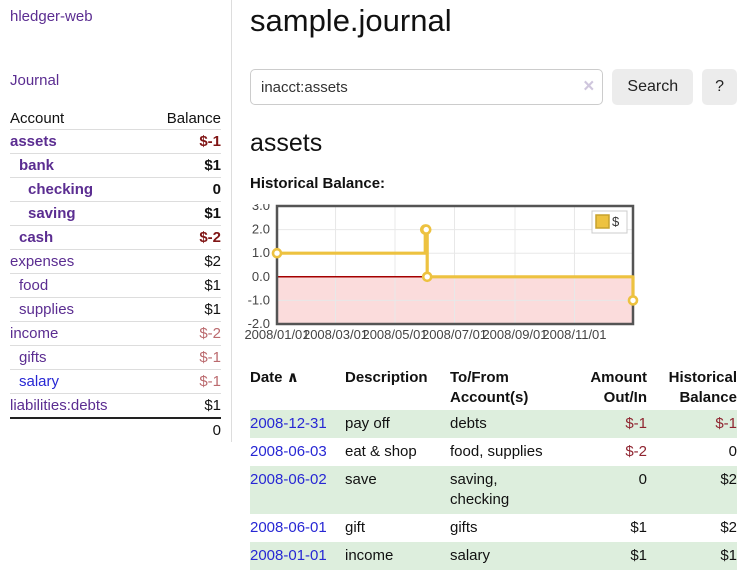 This screenshot has height=582, width=742. Describe the element at coordinates (261, 229) in the screenshot. I see `svg-text: 2.0` at that location.